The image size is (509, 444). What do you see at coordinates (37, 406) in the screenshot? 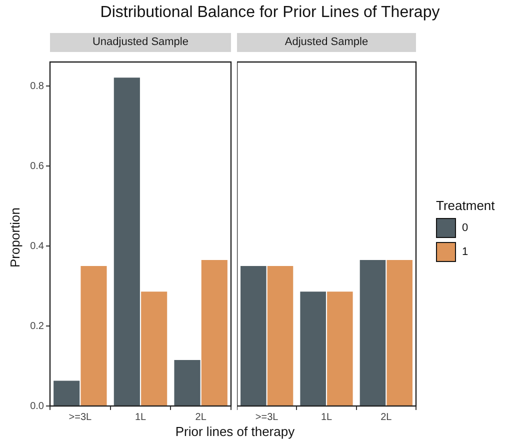
I see `y-tick-label: 0.0` at bounding box center [37, 406].